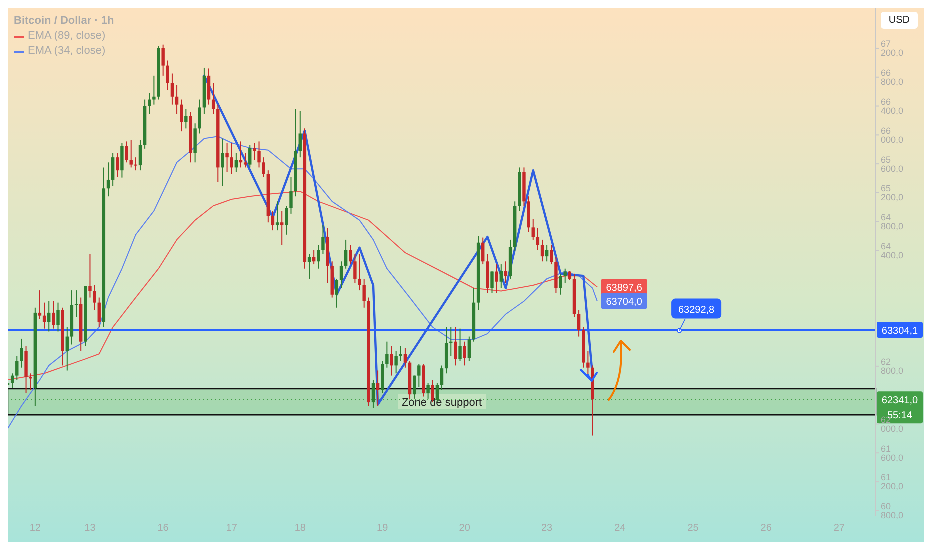 Image resolution: width=932 pixels, height=550 pixels. I want to click on y-tick-label: 65 600,0, so click(892, 164).